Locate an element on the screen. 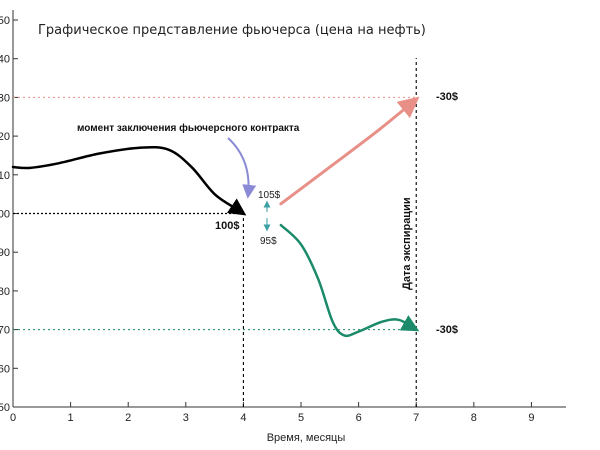  expiration-date-label: Дата экспирации is located at coordinates (407, 243).